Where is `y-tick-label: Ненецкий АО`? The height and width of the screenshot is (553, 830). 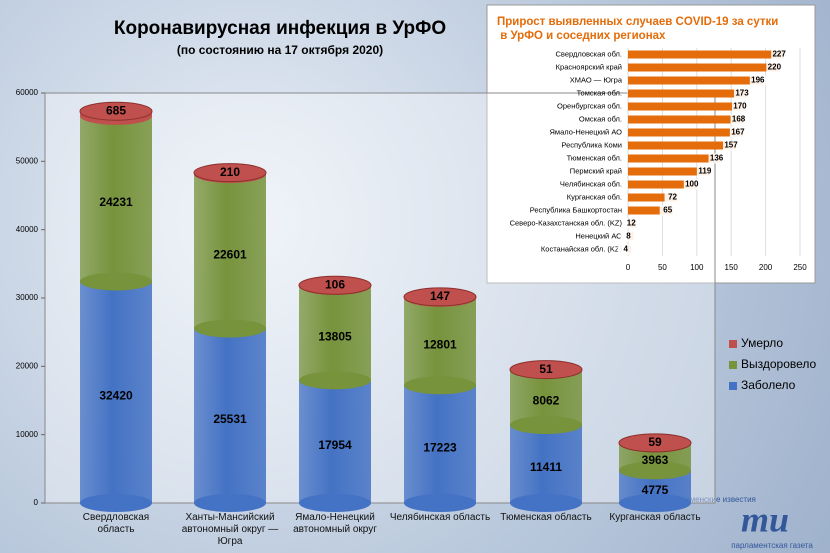 y-tick-label: Ненецкий АО is located at coordinates (598, 235).